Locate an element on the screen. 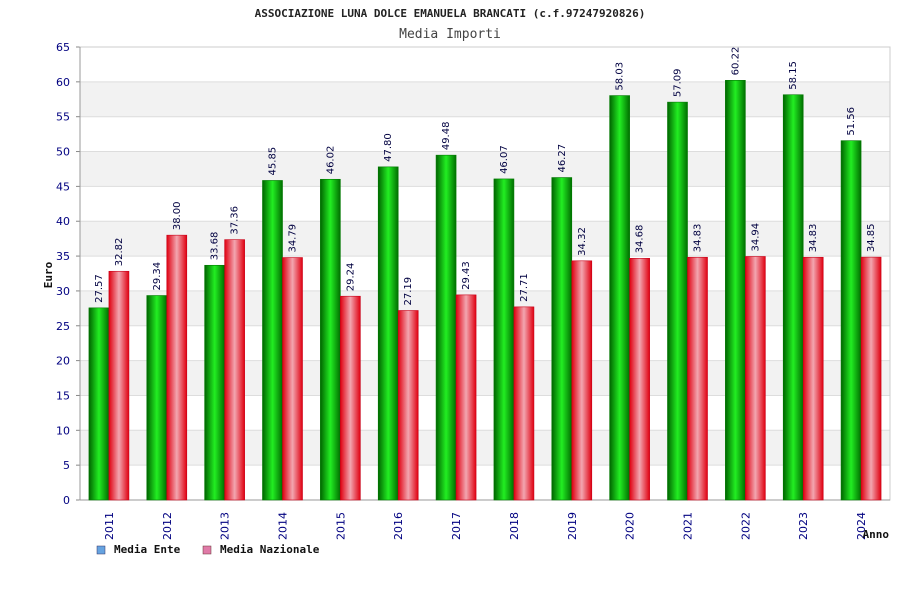  y-tick-label: 10 is located at coordinates (63, 430).